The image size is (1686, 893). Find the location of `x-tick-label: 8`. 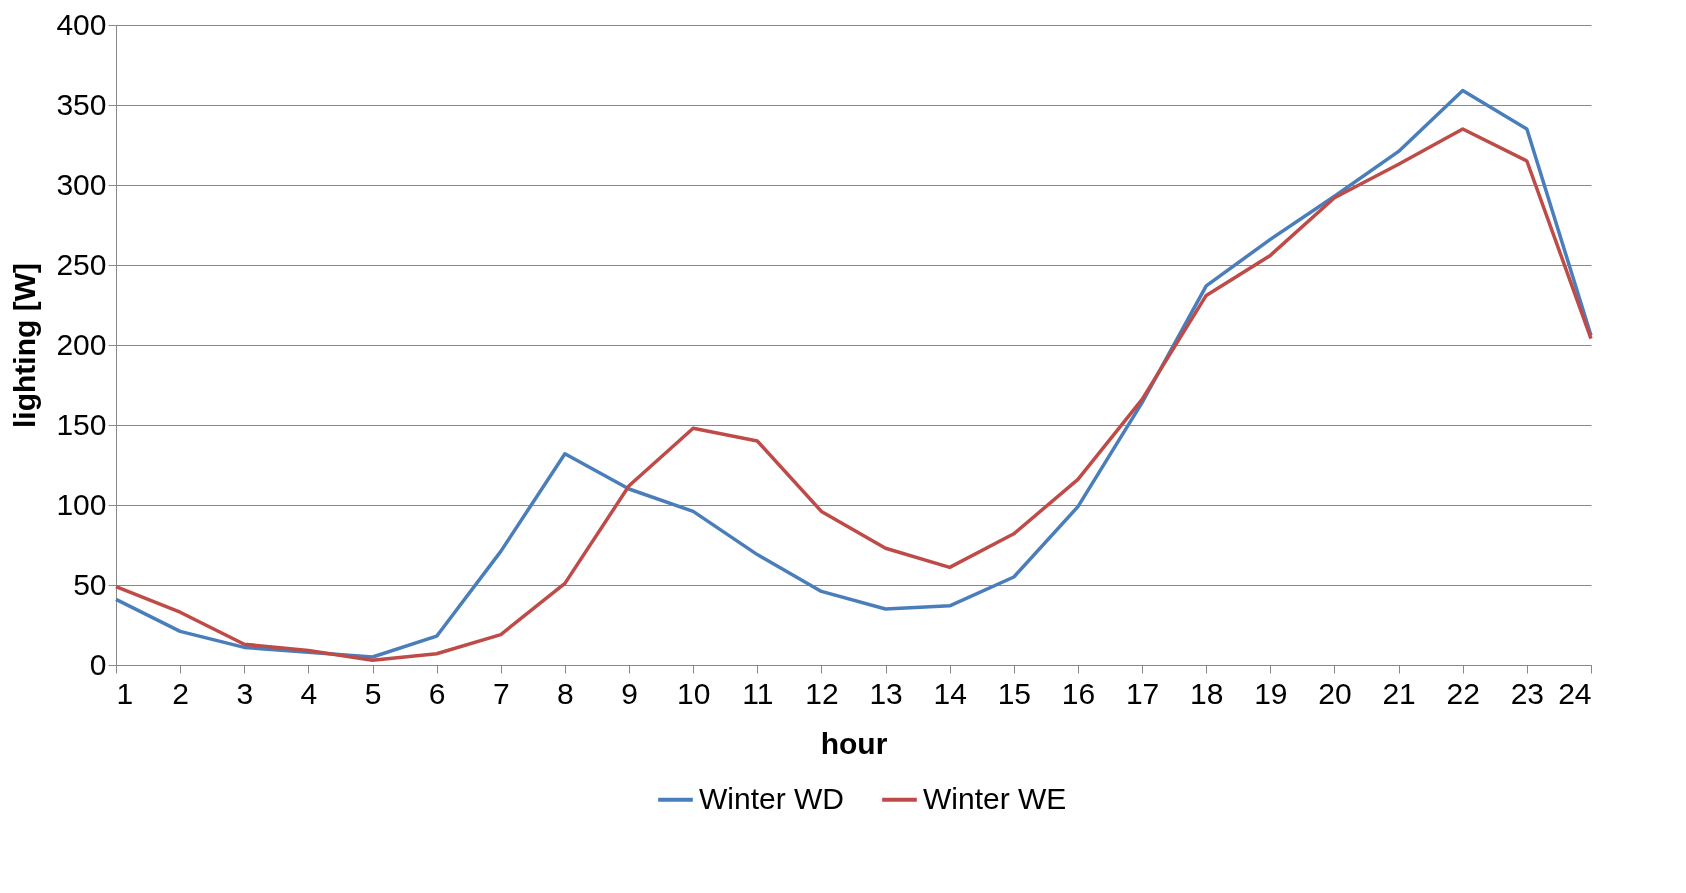

x-tick-label: 8 is located at coordinates (565, 693).